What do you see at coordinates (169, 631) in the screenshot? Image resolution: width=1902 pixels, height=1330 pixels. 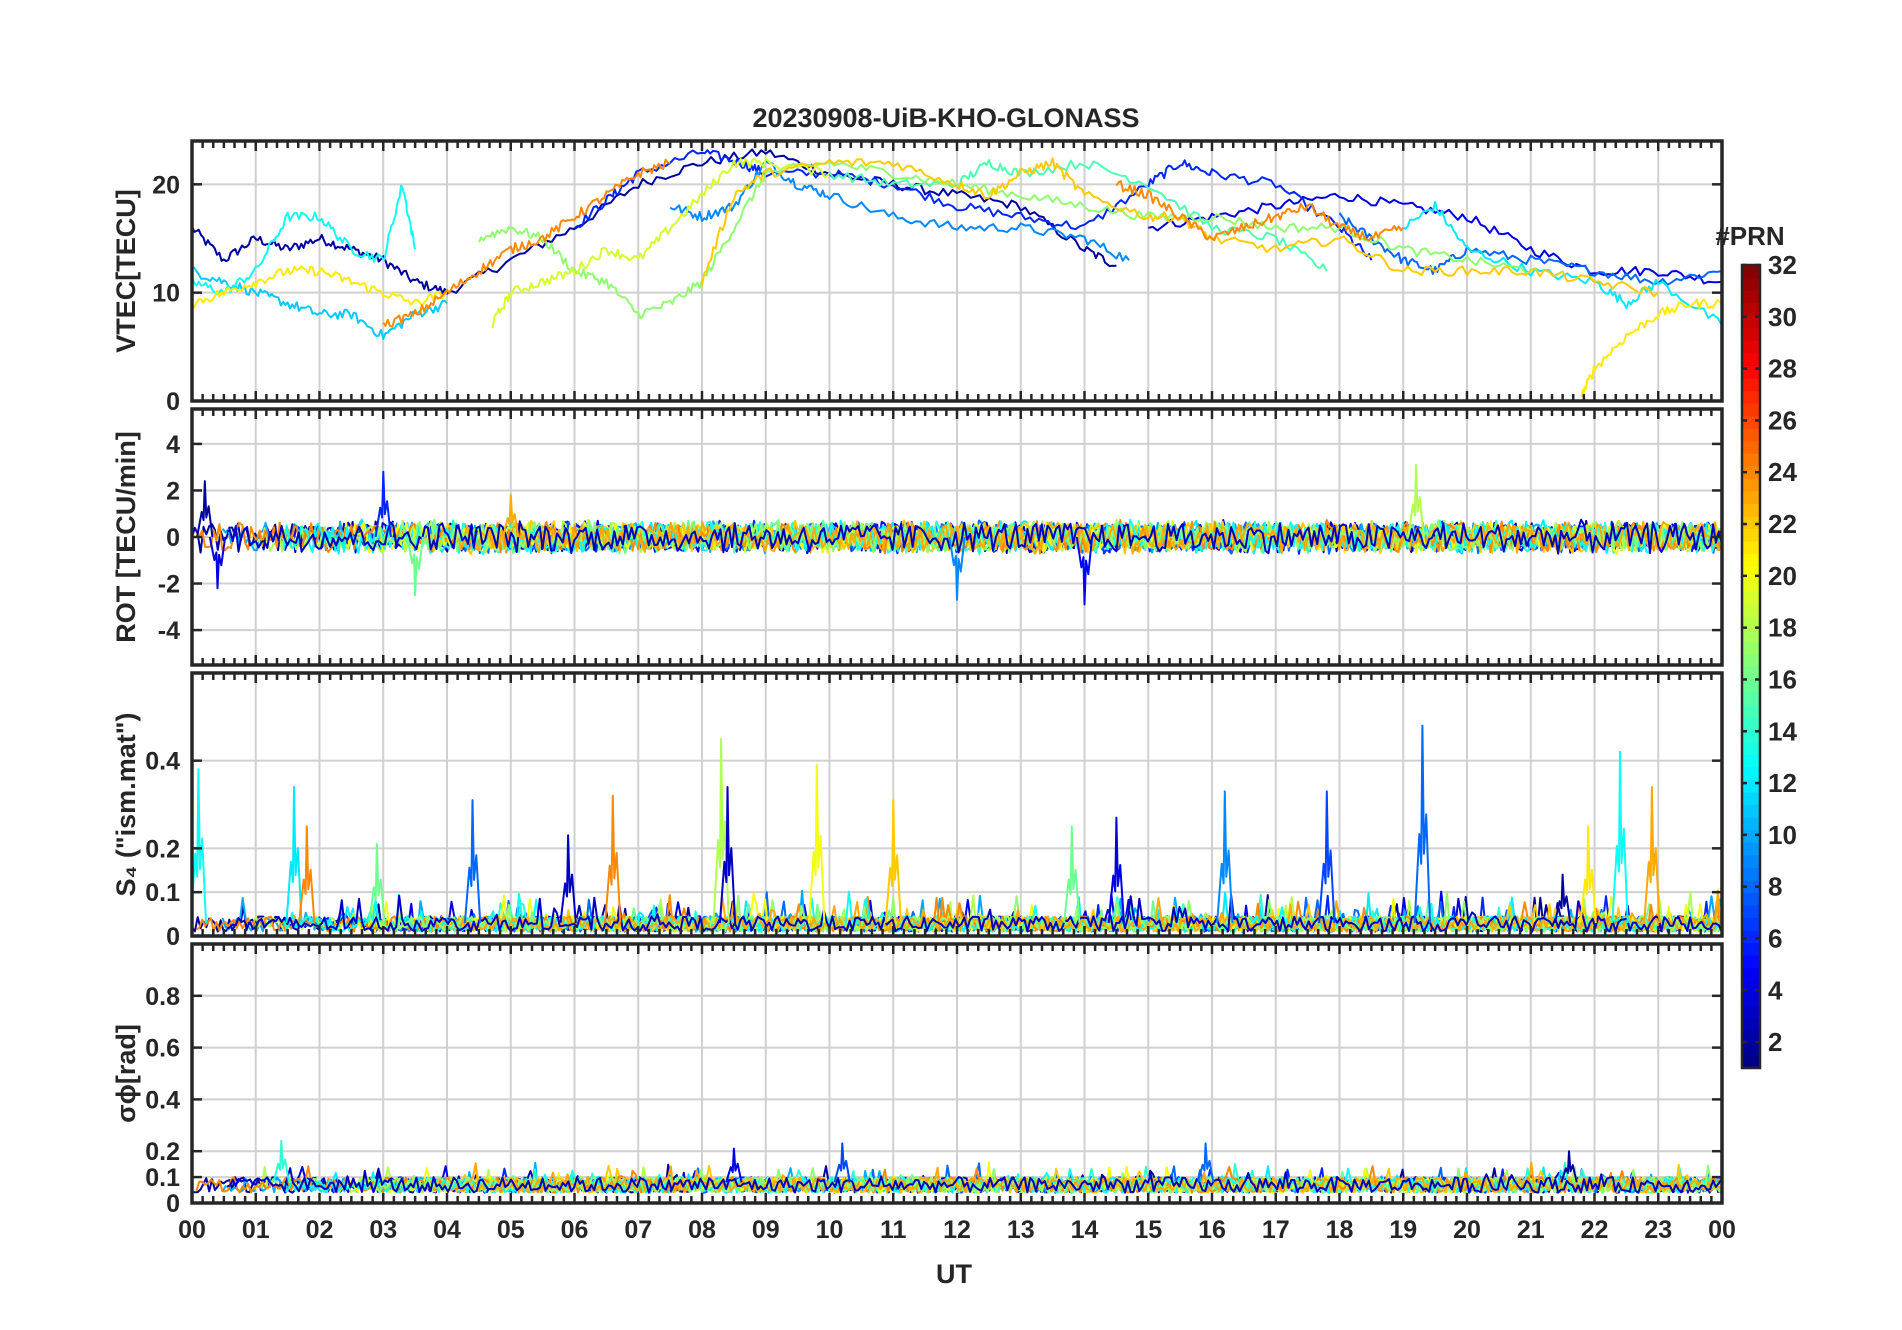 I see `y-tick-label: -4` at bounding box center [169, 631].